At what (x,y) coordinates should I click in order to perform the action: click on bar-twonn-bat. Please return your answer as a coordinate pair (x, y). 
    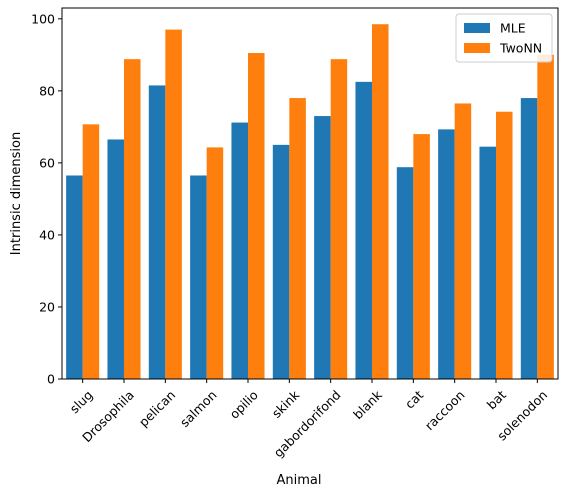
    Looking at the image, I should click on (504, 245).